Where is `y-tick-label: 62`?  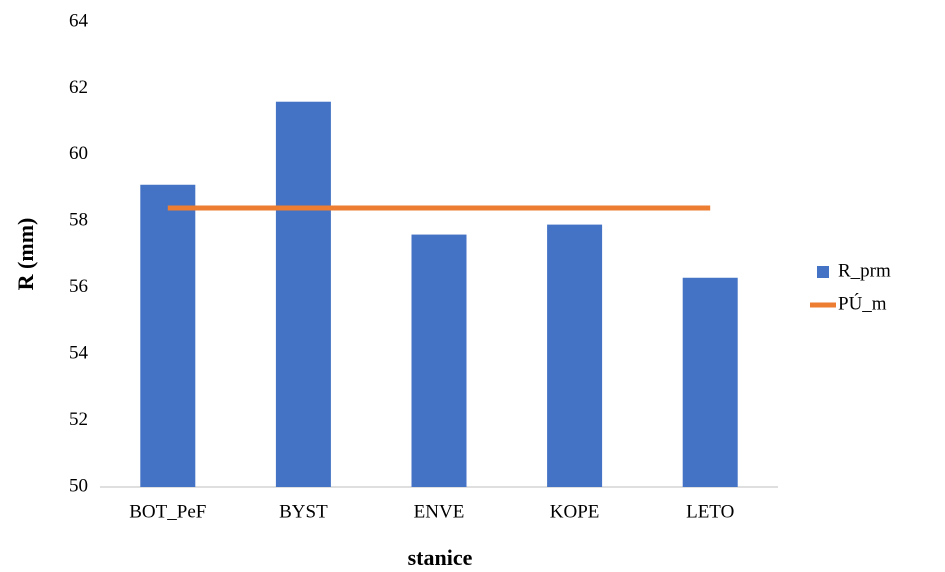
y-tick-label: 62 is located at coordinates (78, 87).